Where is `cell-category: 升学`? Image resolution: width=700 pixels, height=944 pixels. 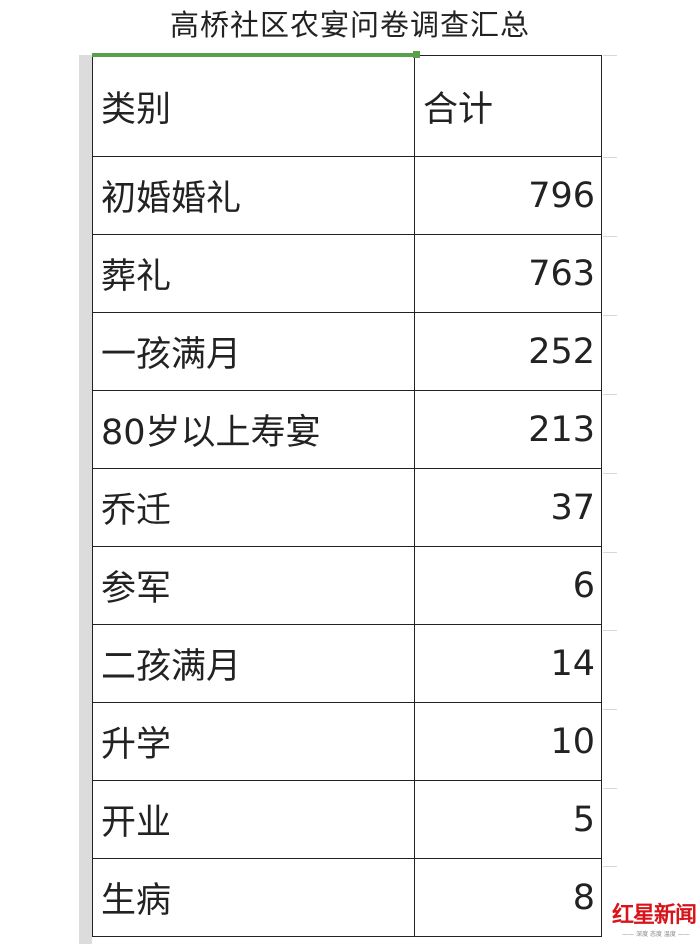 cell-category: 升学 is located at coordinates (253, 741).